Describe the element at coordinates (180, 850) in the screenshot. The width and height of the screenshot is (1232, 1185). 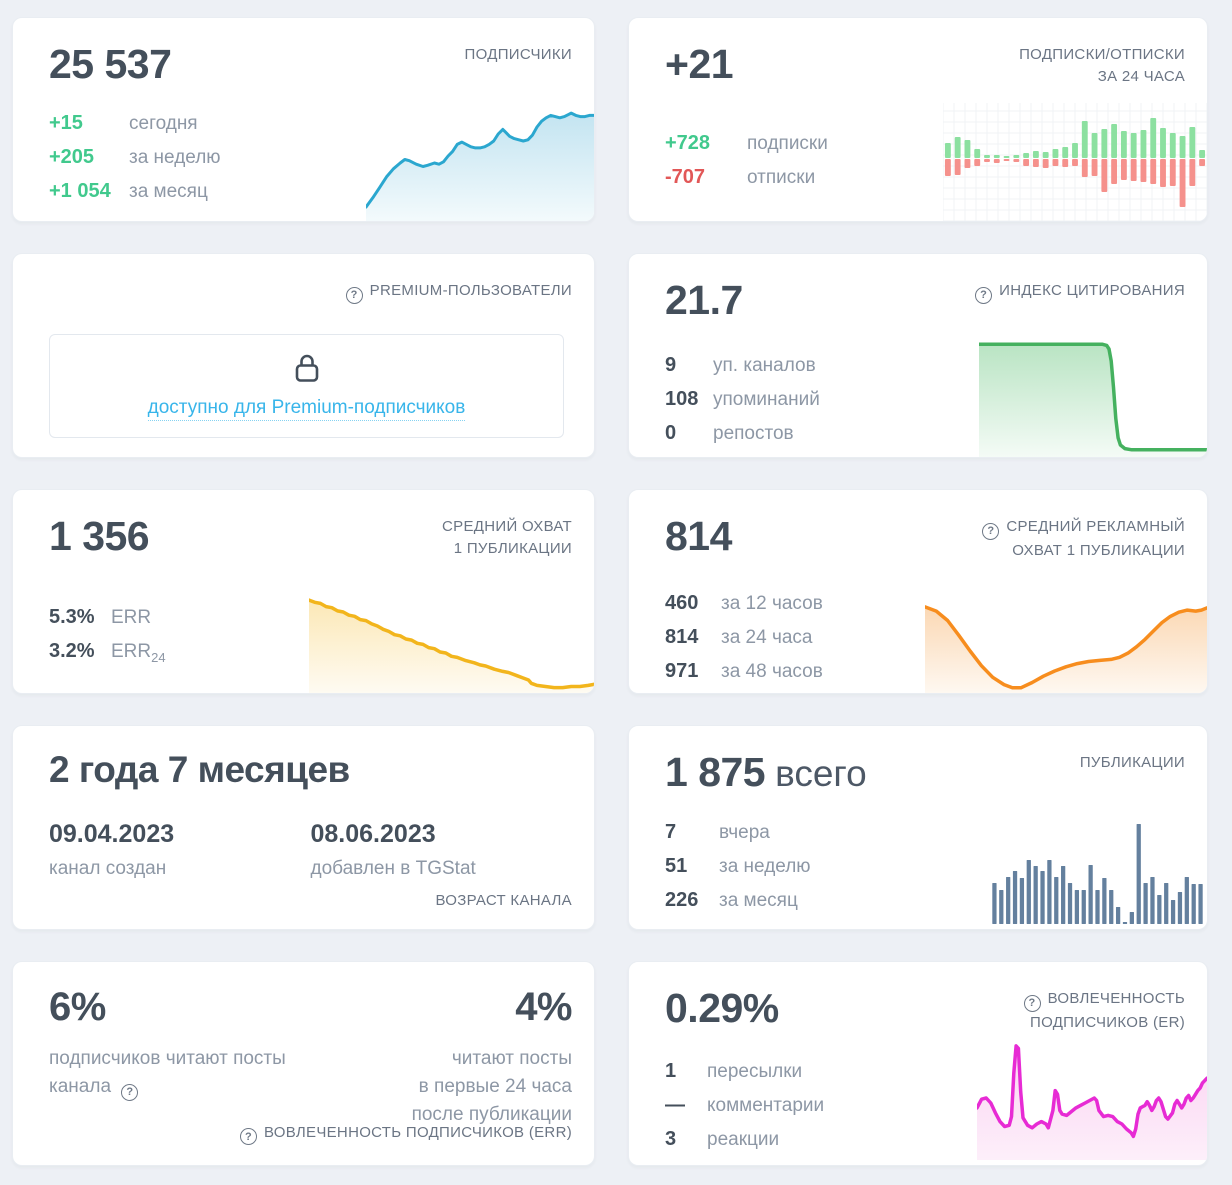
I see `channel-created-block: 09.04.2023 канал создан` at that location.